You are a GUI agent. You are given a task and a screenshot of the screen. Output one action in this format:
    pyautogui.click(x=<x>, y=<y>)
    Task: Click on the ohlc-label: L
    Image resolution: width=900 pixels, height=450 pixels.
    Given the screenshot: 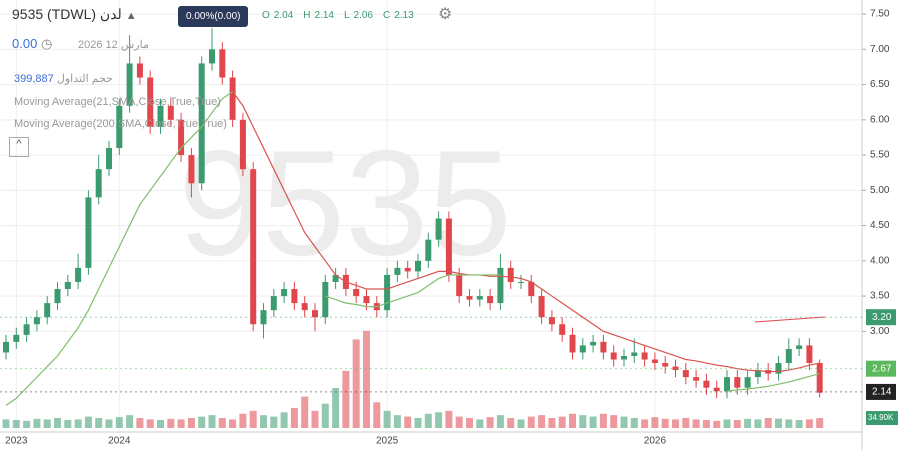 What is the action you would take?
    pyautogui.click(x=346, y=15)
    